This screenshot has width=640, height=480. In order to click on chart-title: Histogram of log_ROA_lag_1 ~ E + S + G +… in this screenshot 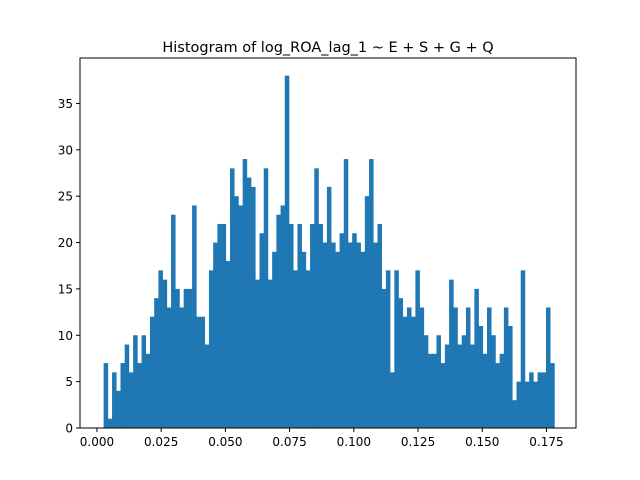, I will do `click(327, 48)`.